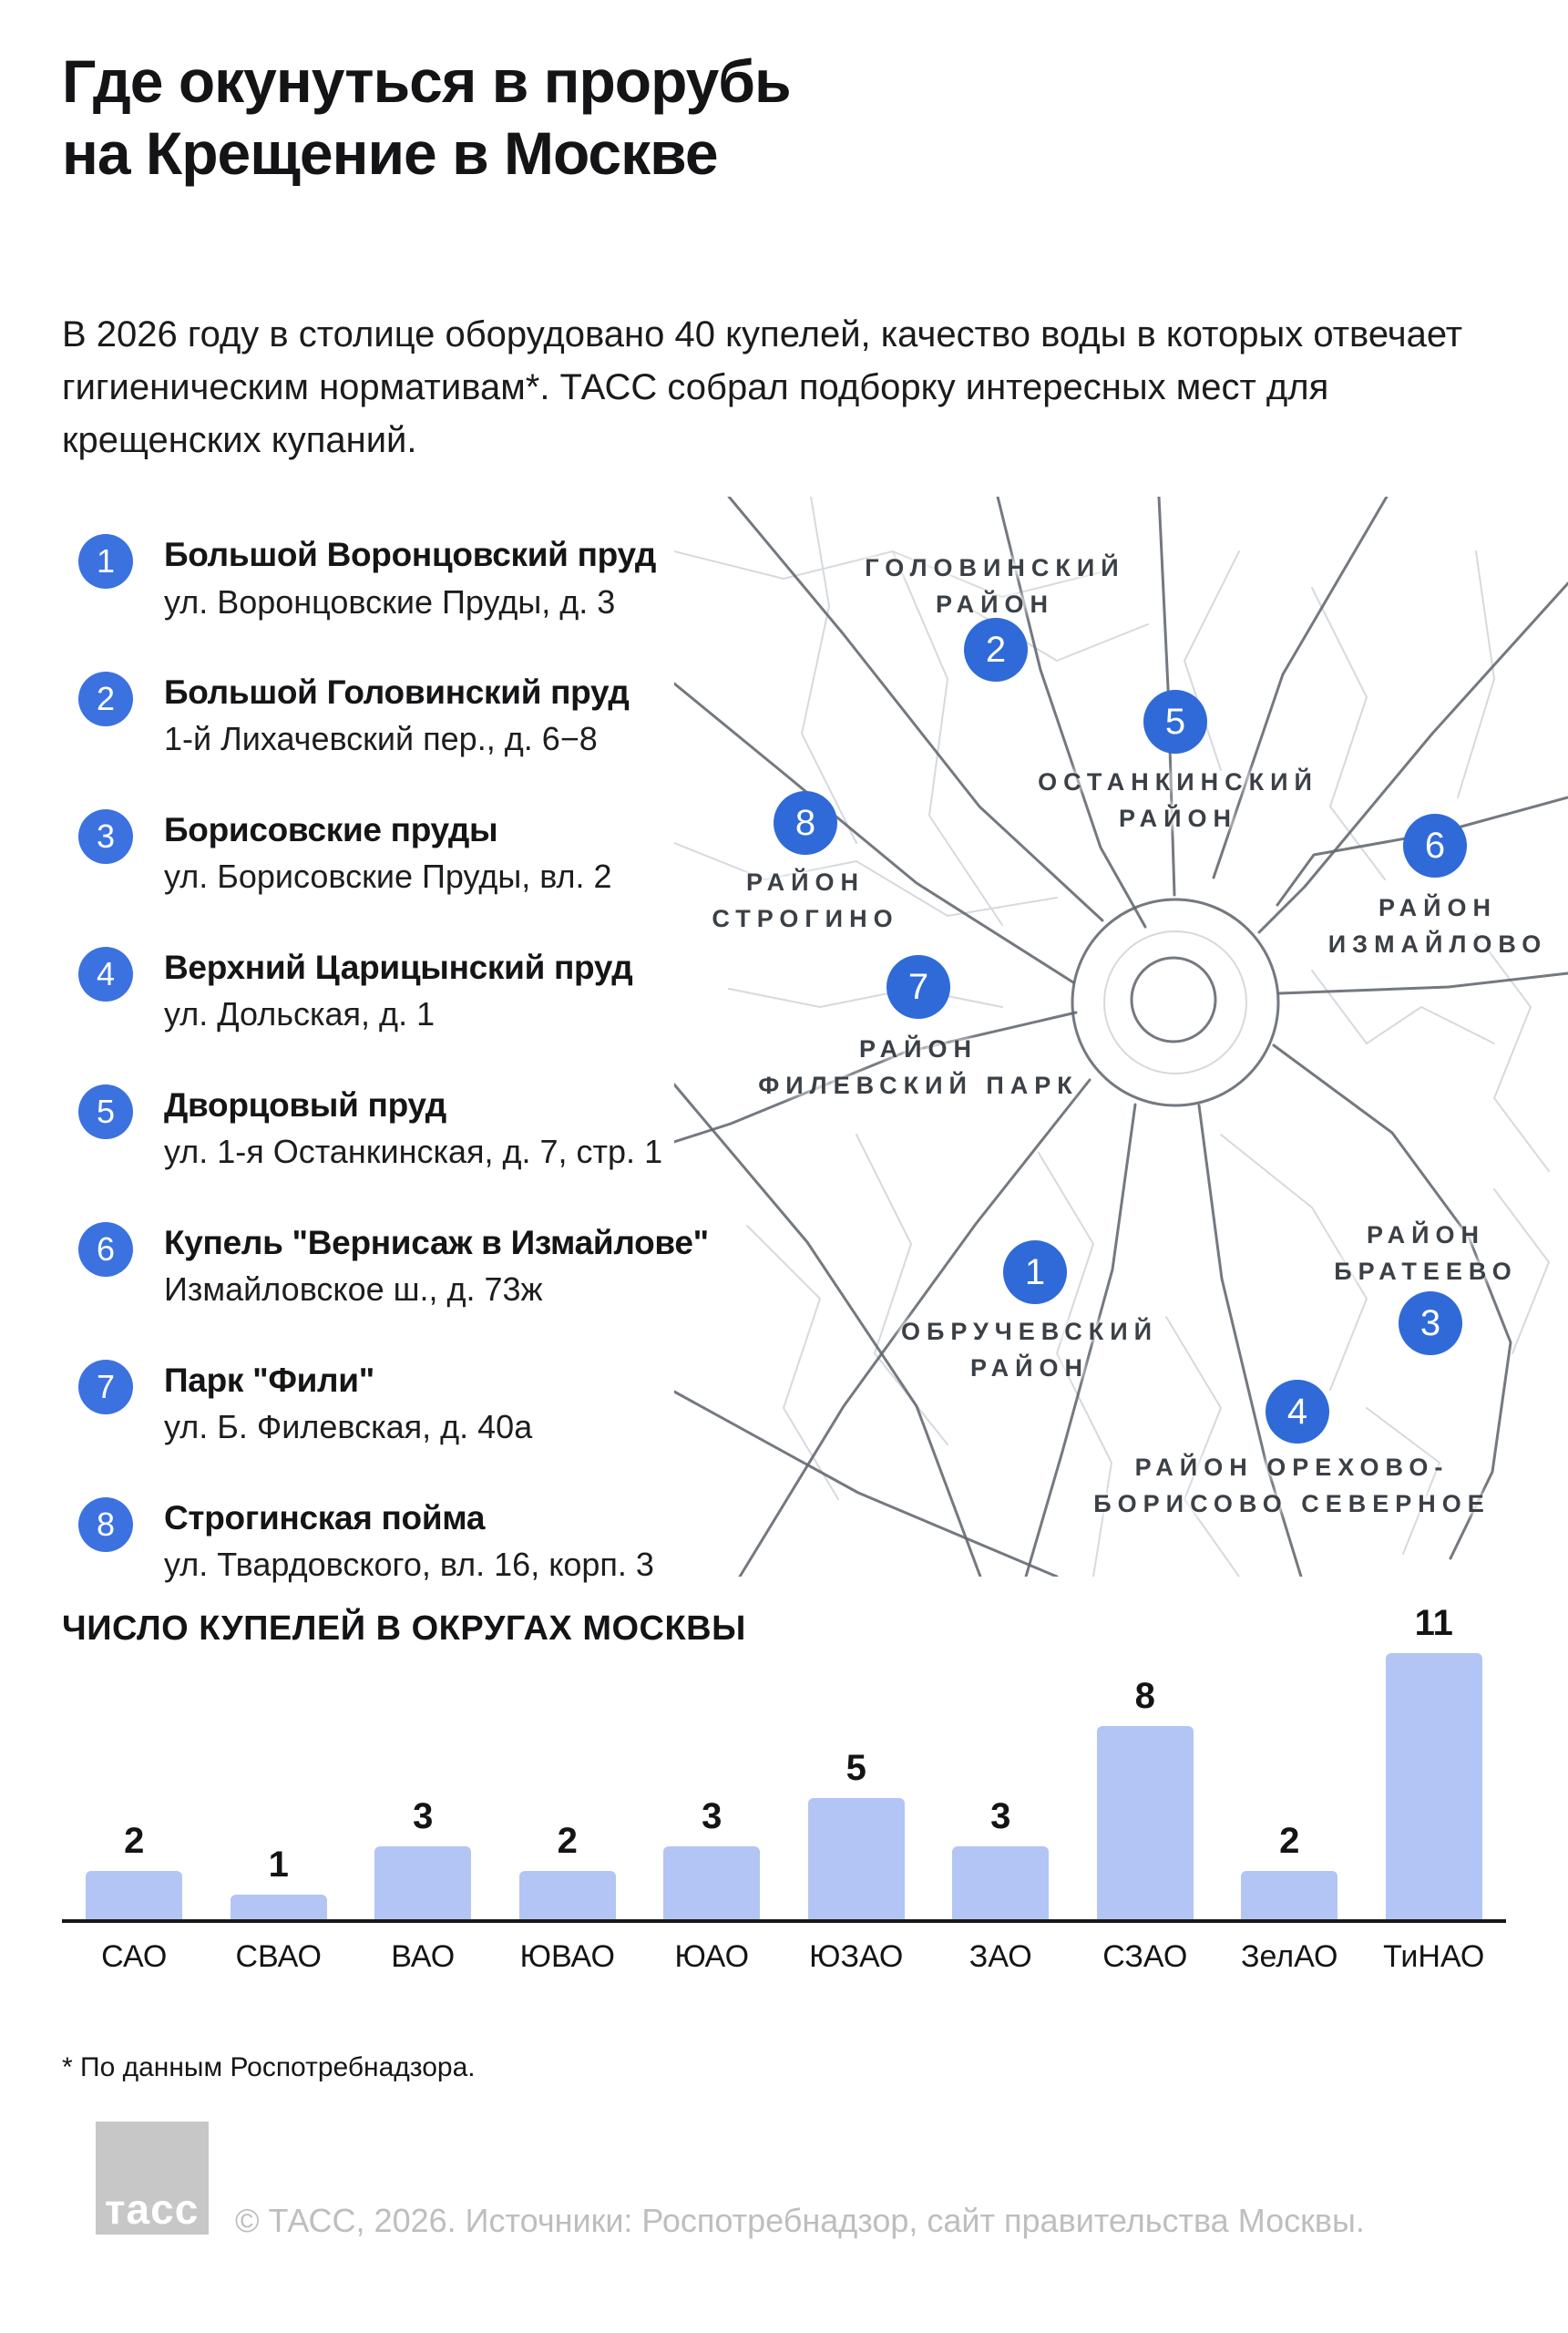  What do you see at coordinates (305, 1104) in the screenshot?
I see `location-name: Дворцовый пруд` at bounding box center [305, 1104].